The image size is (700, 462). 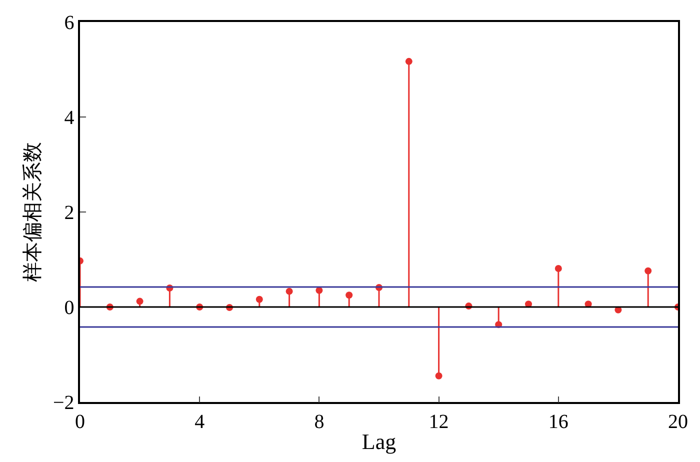 I want to click on y-tick-label: 2, so click(x=69, y=213).